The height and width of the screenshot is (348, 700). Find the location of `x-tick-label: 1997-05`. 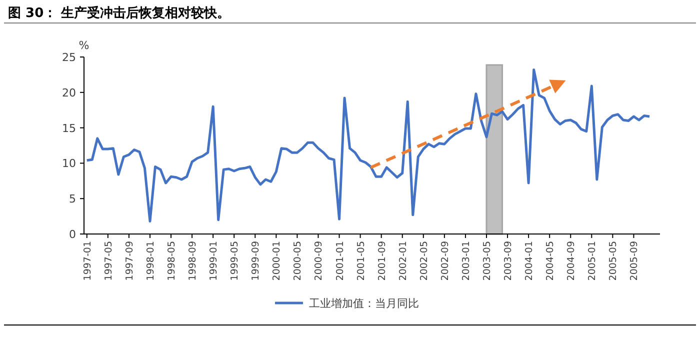

x-tick-label: 1997-05 is located at coordinates (108, 261).